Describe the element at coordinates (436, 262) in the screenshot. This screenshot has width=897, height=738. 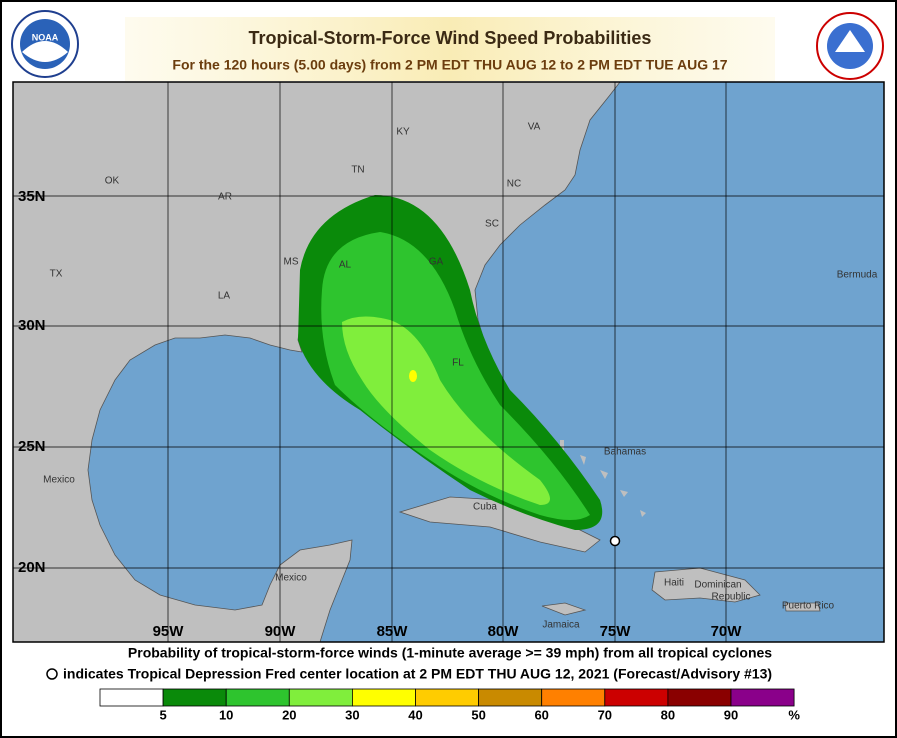
I see `place-label: GA` at that location.